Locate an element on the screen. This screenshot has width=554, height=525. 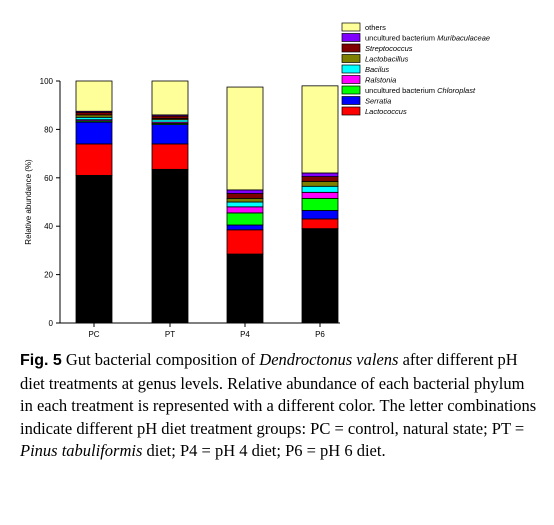
y-tick-label: 100 is located at coordinates (47, 81).